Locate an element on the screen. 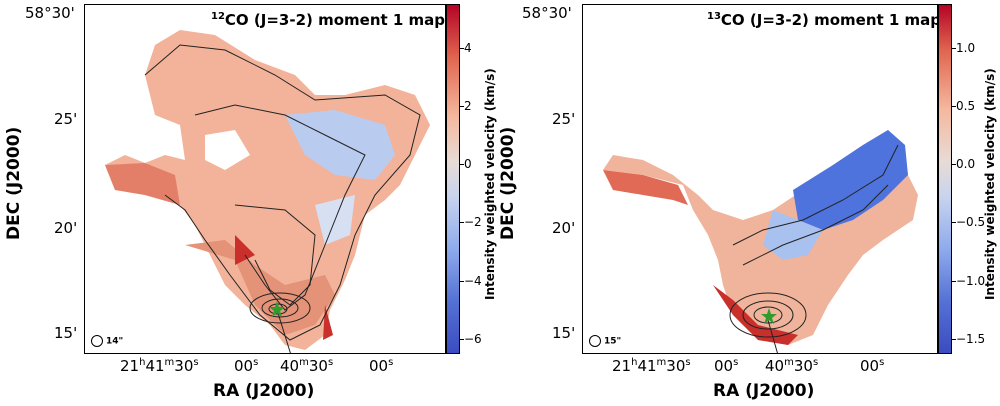 This screenshot has width=1000, height=406. left-cbar-tick: 2 is located at coordinates (466, 106).